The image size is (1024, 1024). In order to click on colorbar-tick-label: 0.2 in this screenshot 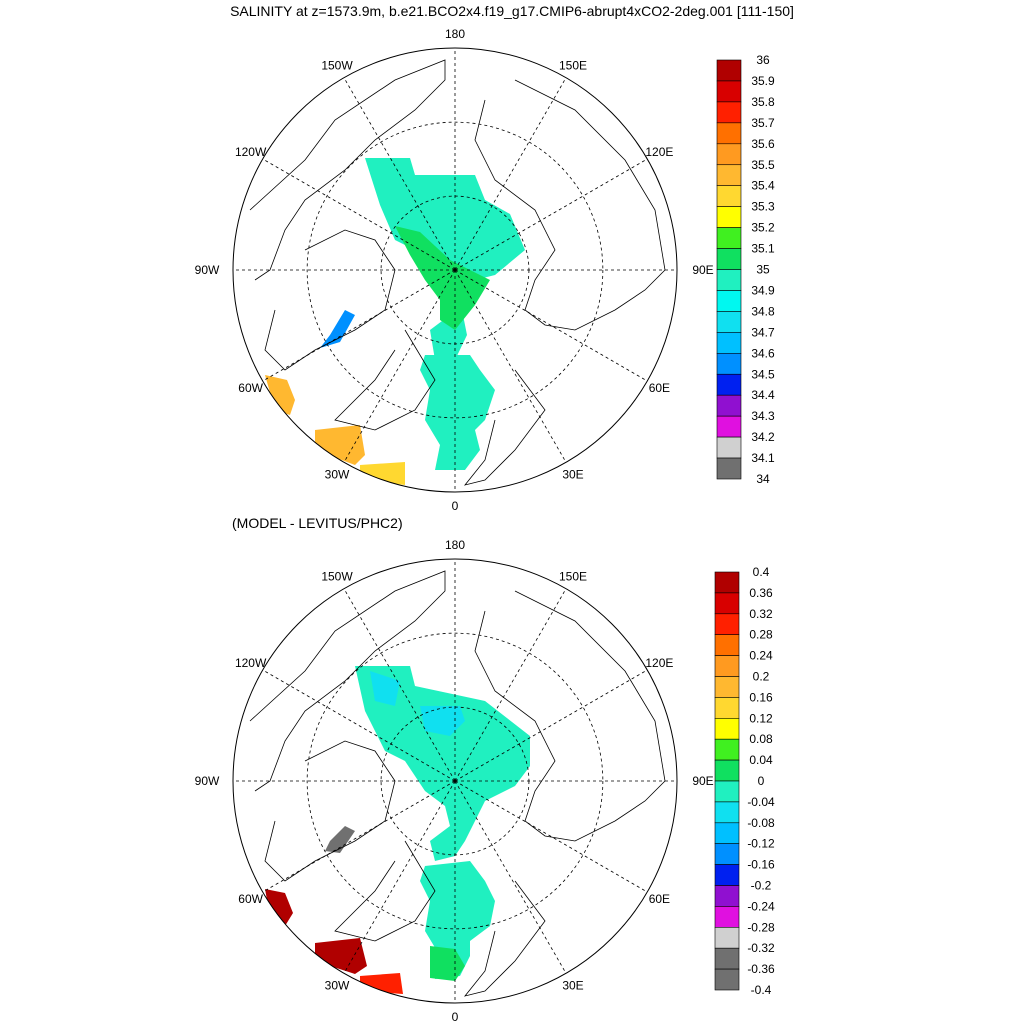, I will do `click(761, 677)`.